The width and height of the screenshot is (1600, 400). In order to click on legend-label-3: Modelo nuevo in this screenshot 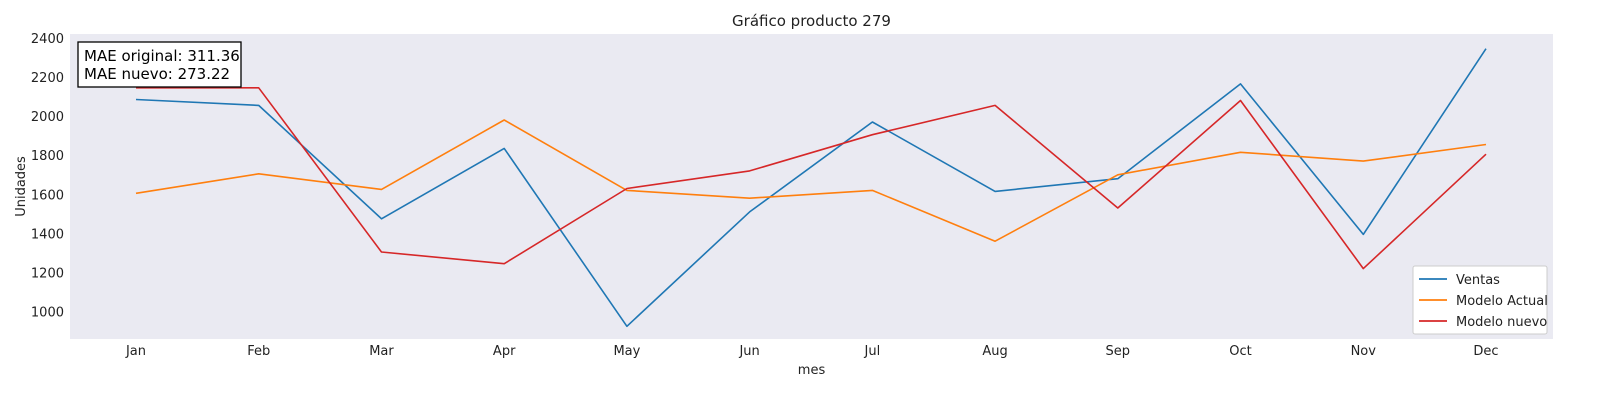, I will do `click(1501, 322)`.